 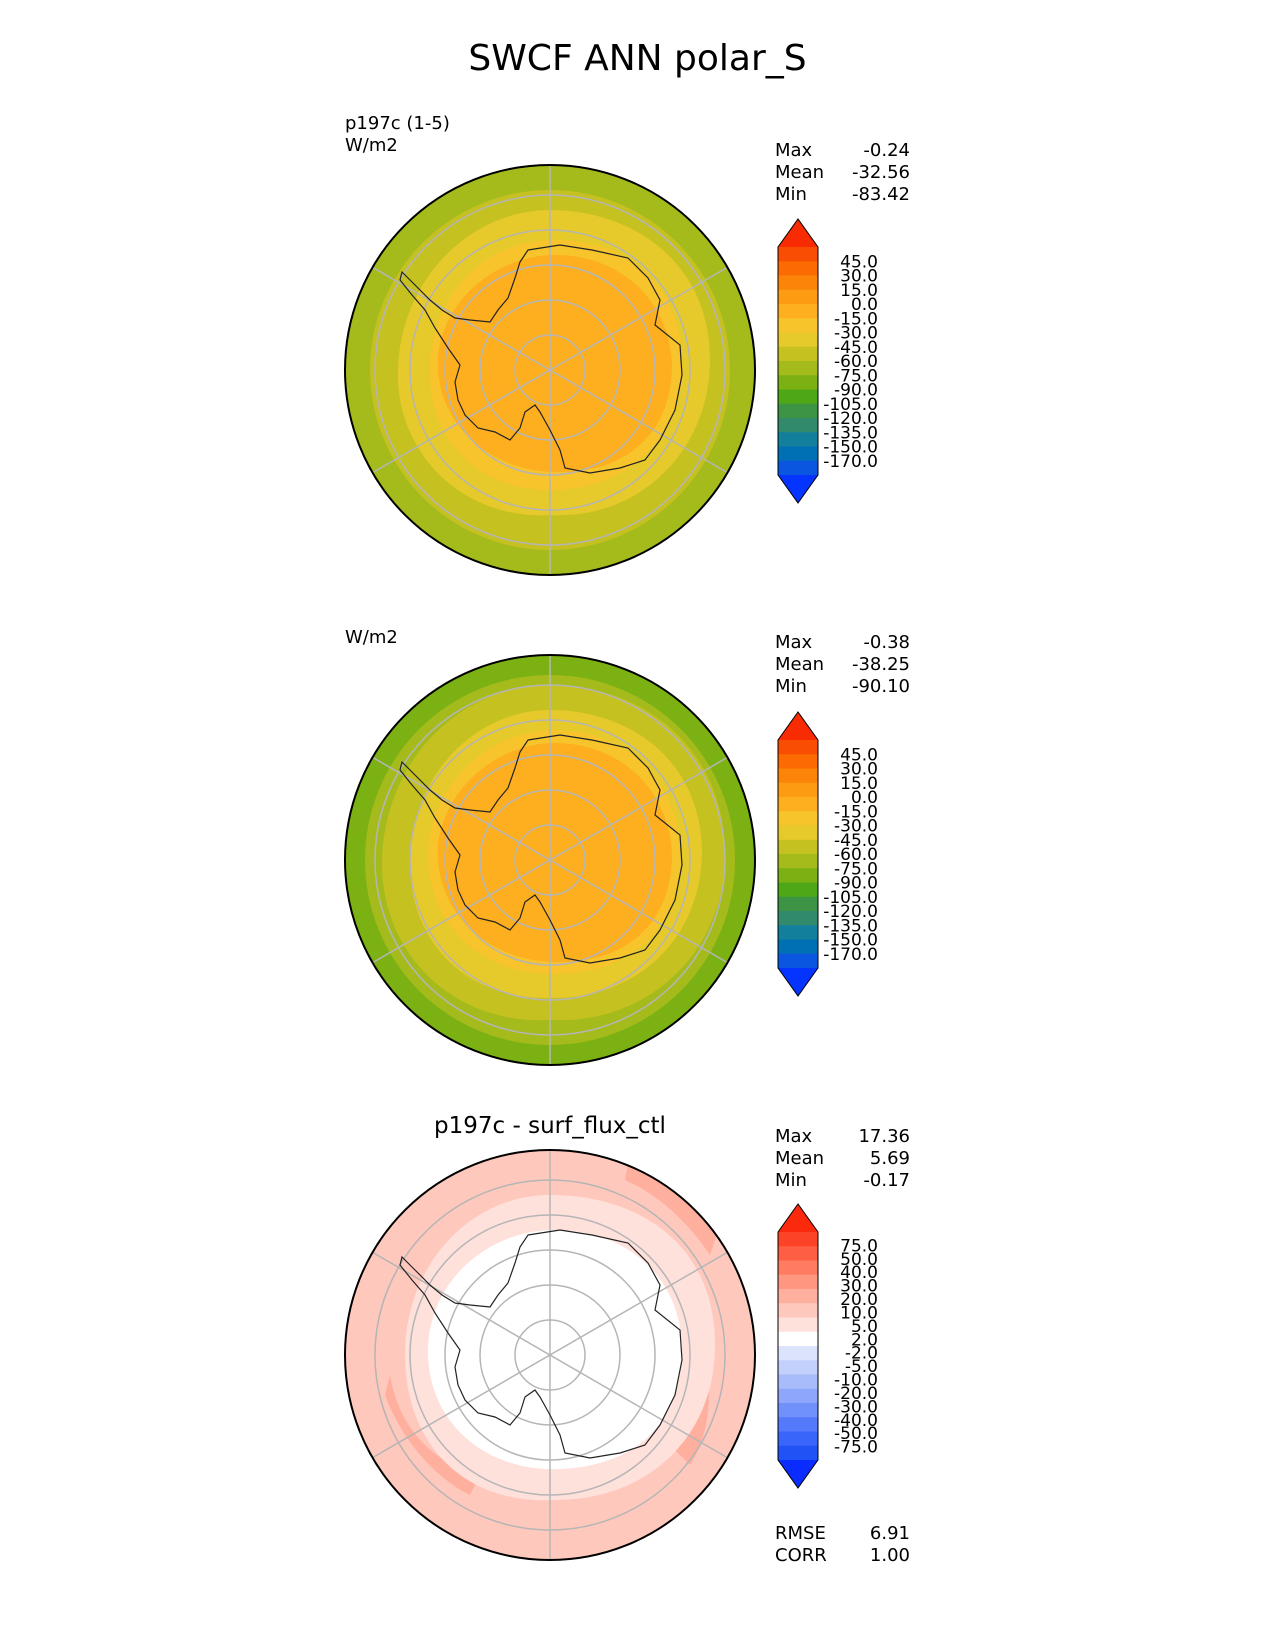 What do you see at coordinates (850, 898) in the screenshot?
I see `panel2-colorbar-tick-label: -105.0` at bounding box center [850, 898].